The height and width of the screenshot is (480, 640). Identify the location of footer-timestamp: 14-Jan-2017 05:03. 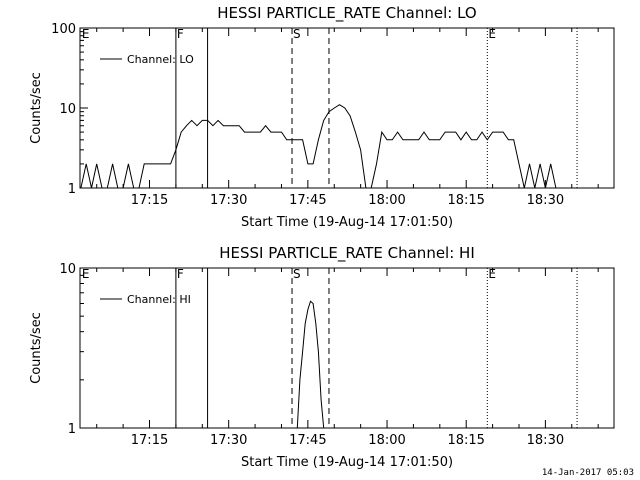
(587, 473).